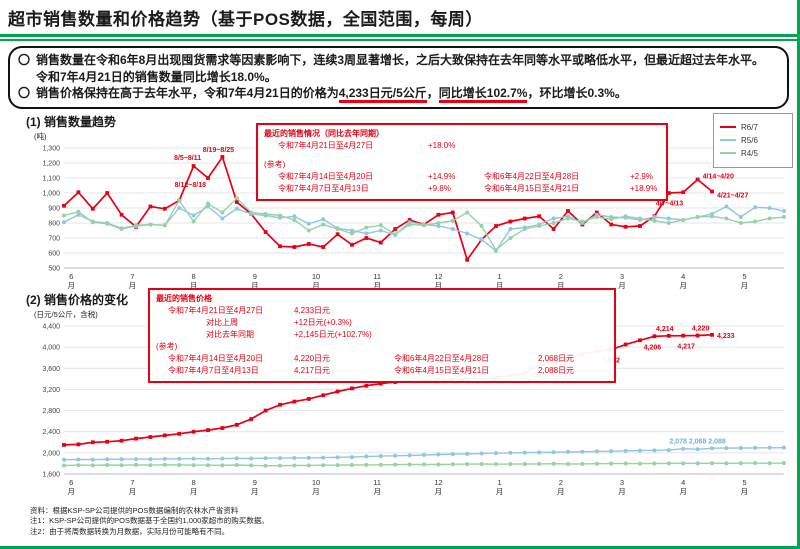 The width and height of the screenshot is (800, 549). I want to click on svg-text: 2, so click(561, 276).